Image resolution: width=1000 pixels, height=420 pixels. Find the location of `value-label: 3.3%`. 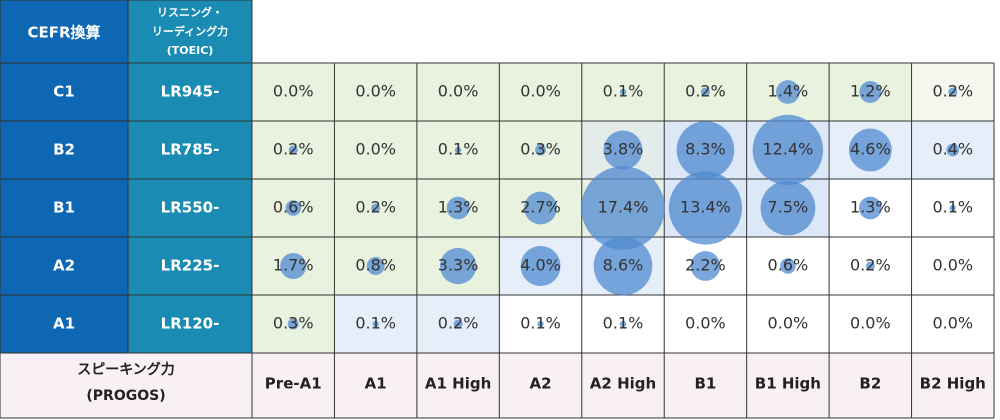

value-label: 3.3% is located at coordinates (458, 265).